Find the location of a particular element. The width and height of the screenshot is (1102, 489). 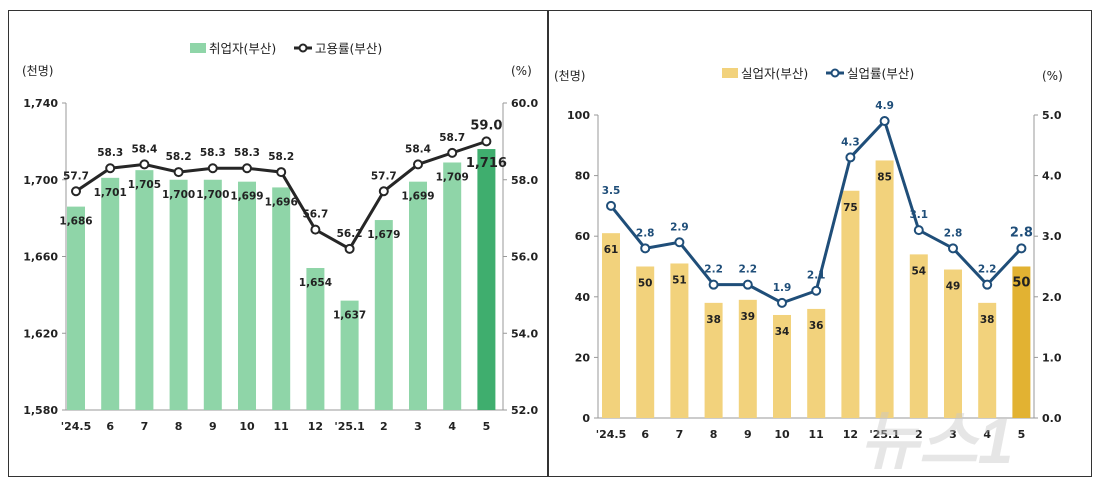

bar-value-label: 1,709 is located at coordinates (452, 177).